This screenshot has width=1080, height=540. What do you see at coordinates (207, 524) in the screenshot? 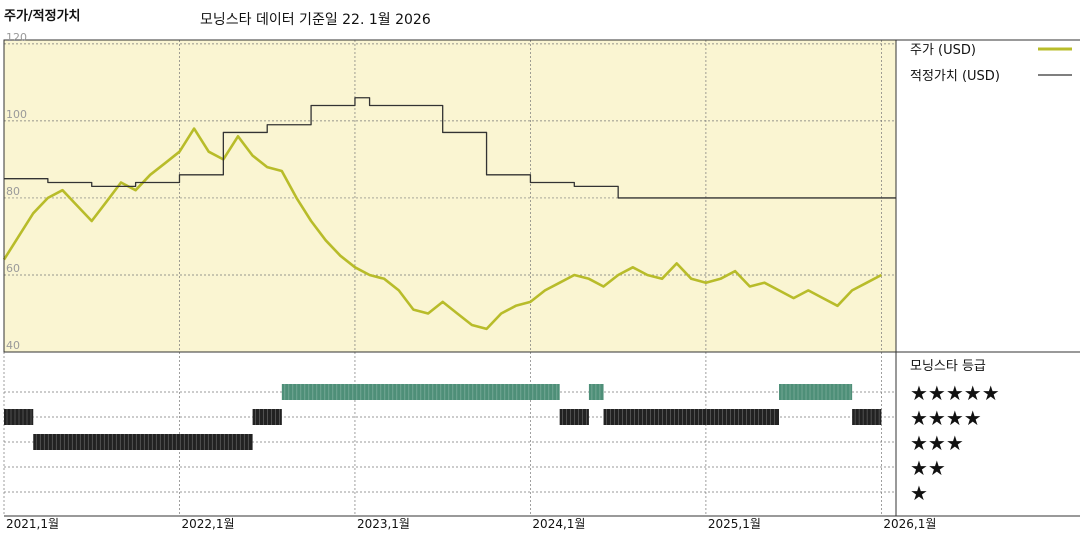
I see `x-tick-label: 2022,1월` at bounding box center [207, 524].